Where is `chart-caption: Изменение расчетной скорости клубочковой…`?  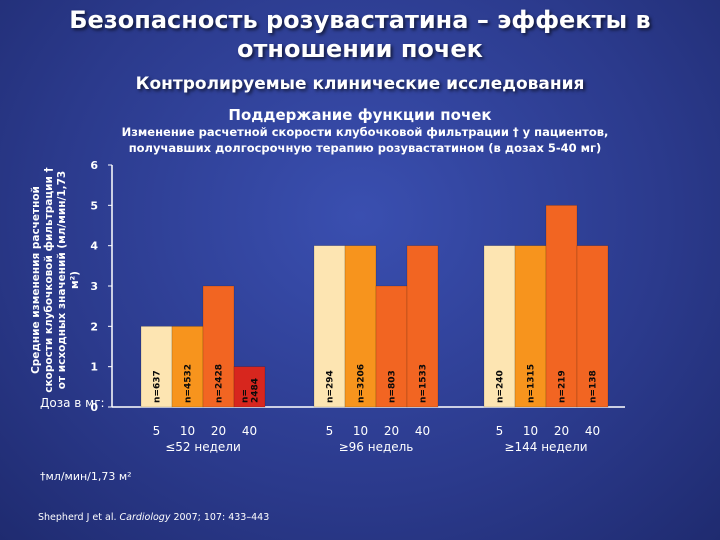 chart-caption: Изменение расчетной скорости клубочковой… is located at coordinates (365, 140).